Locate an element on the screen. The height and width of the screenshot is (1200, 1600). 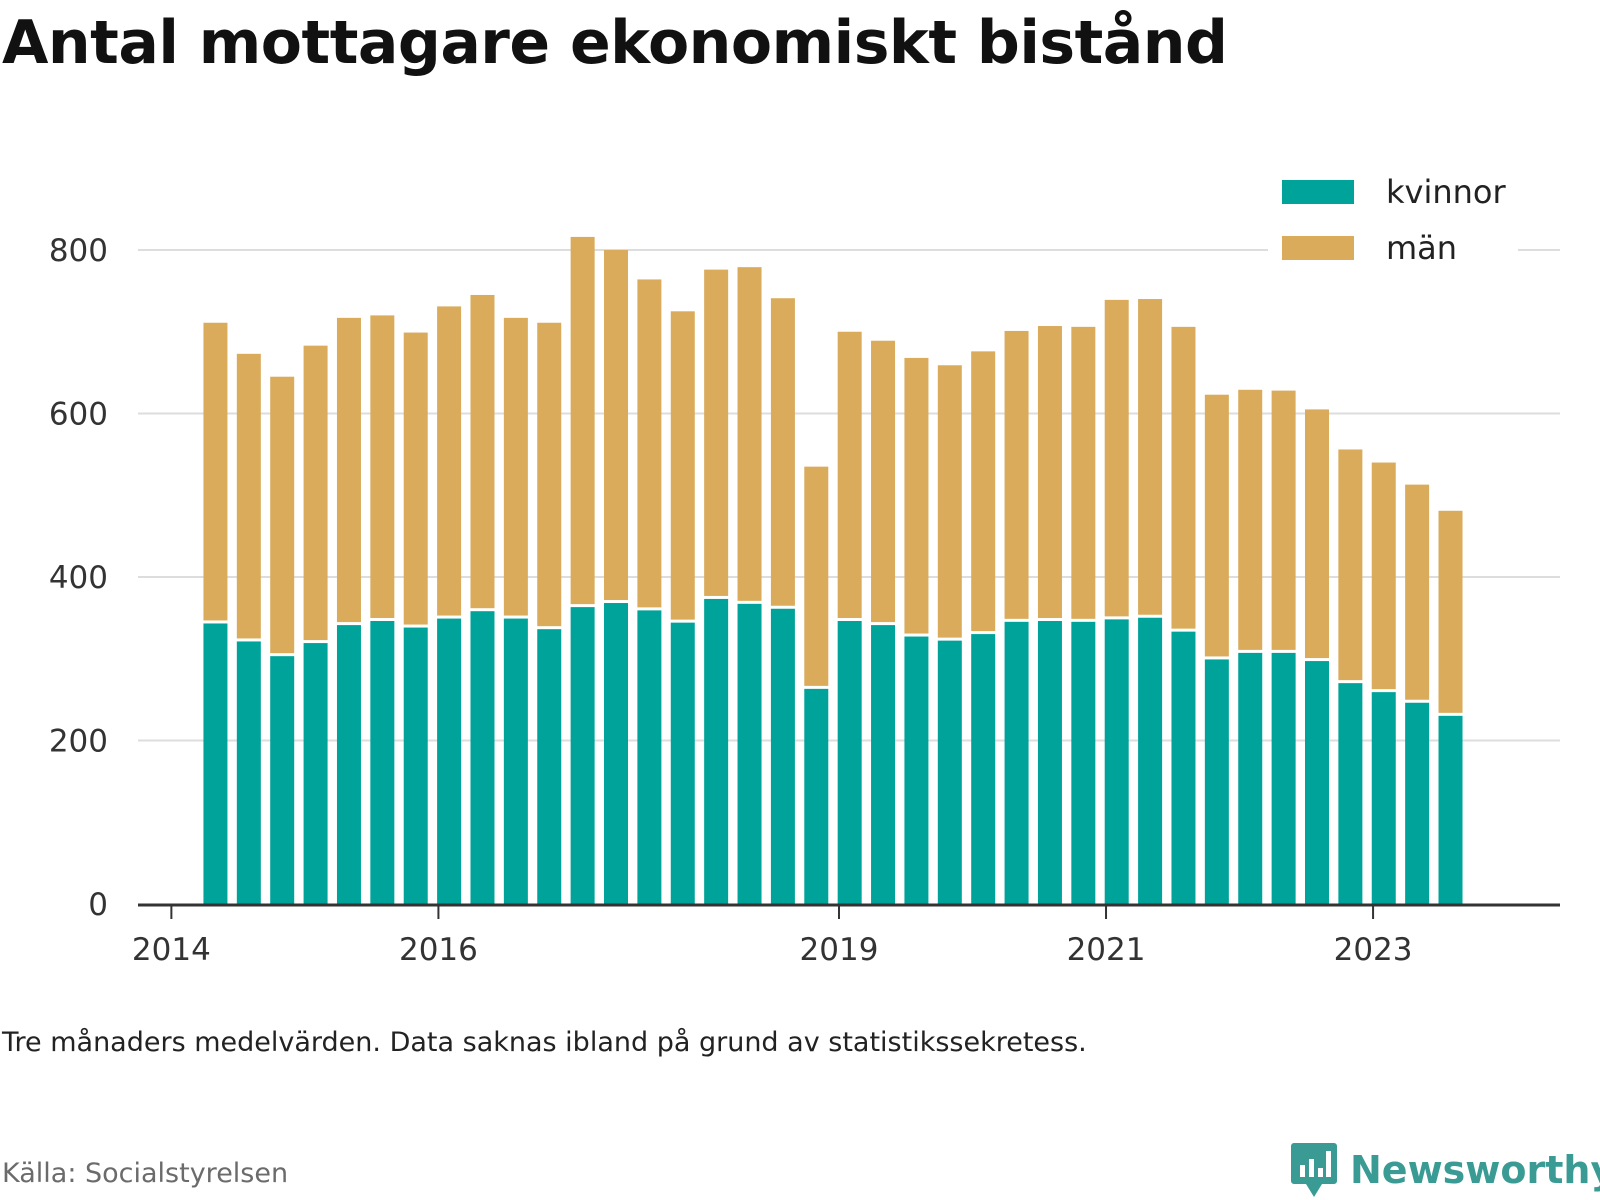
newsworthy-logo-icon is located at coordinates (1314, 1170).